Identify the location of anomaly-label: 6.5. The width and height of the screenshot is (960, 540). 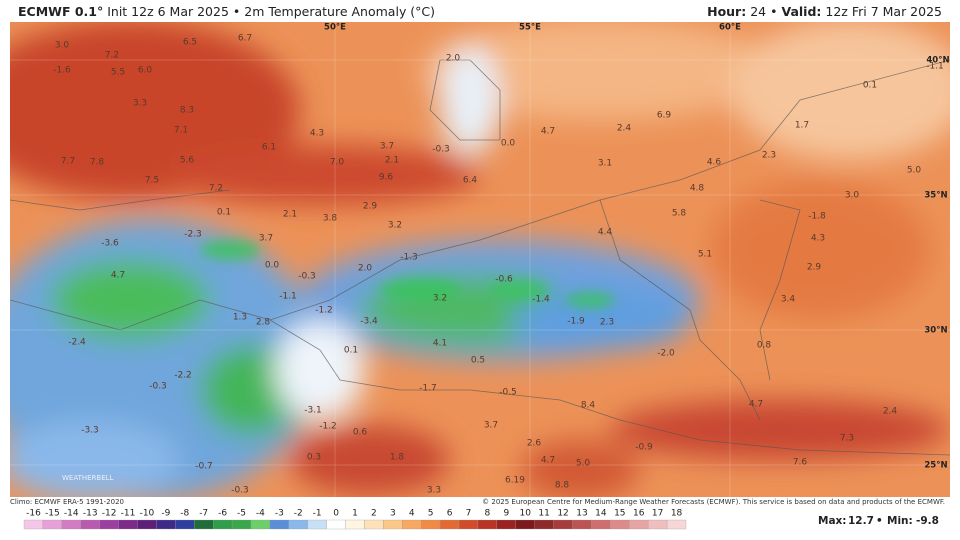
(190, 43).